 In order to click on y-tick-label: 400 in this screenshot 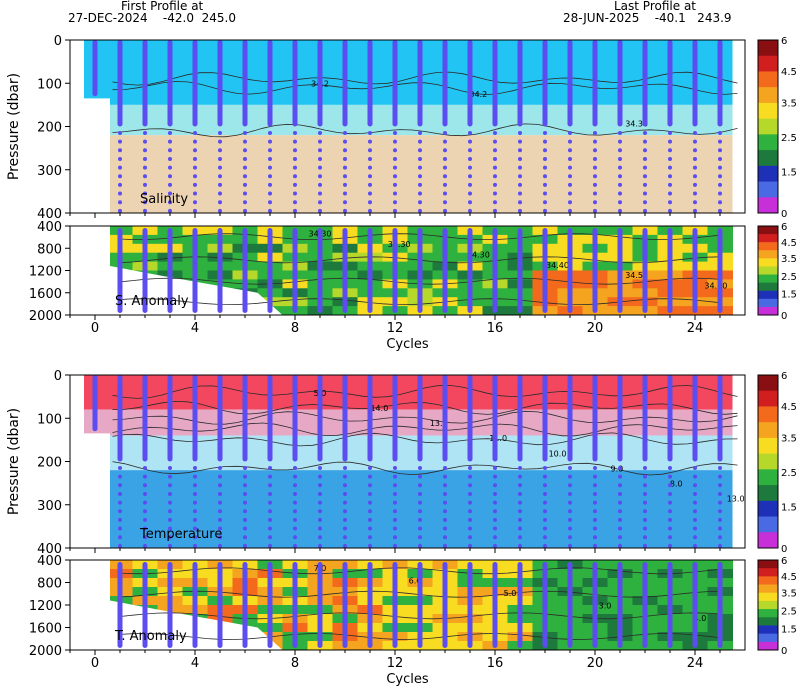, I will do `click(49, 214)`.